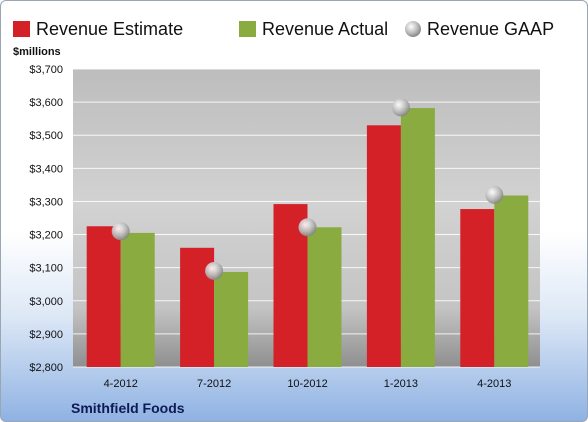 The height and width of the screenshot is (422, 588). I want to click on x-axis-tick-labels: 4-2012 7-2012 10-2012 1-2013 4-2013, so click(308, 384).